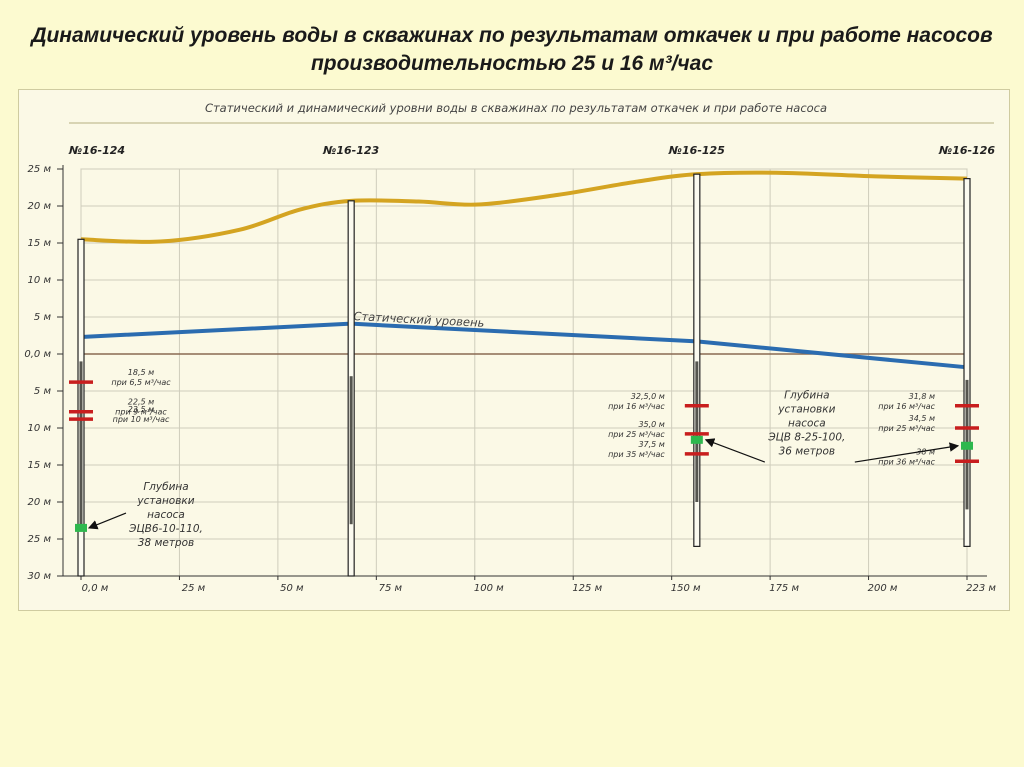 This screenshot has height=767, width=1024. What do you see at coordinates (925, 451) in the screenshot?
I see `dynamic-level-depth: 38 м` at bounding box center [925, 451].